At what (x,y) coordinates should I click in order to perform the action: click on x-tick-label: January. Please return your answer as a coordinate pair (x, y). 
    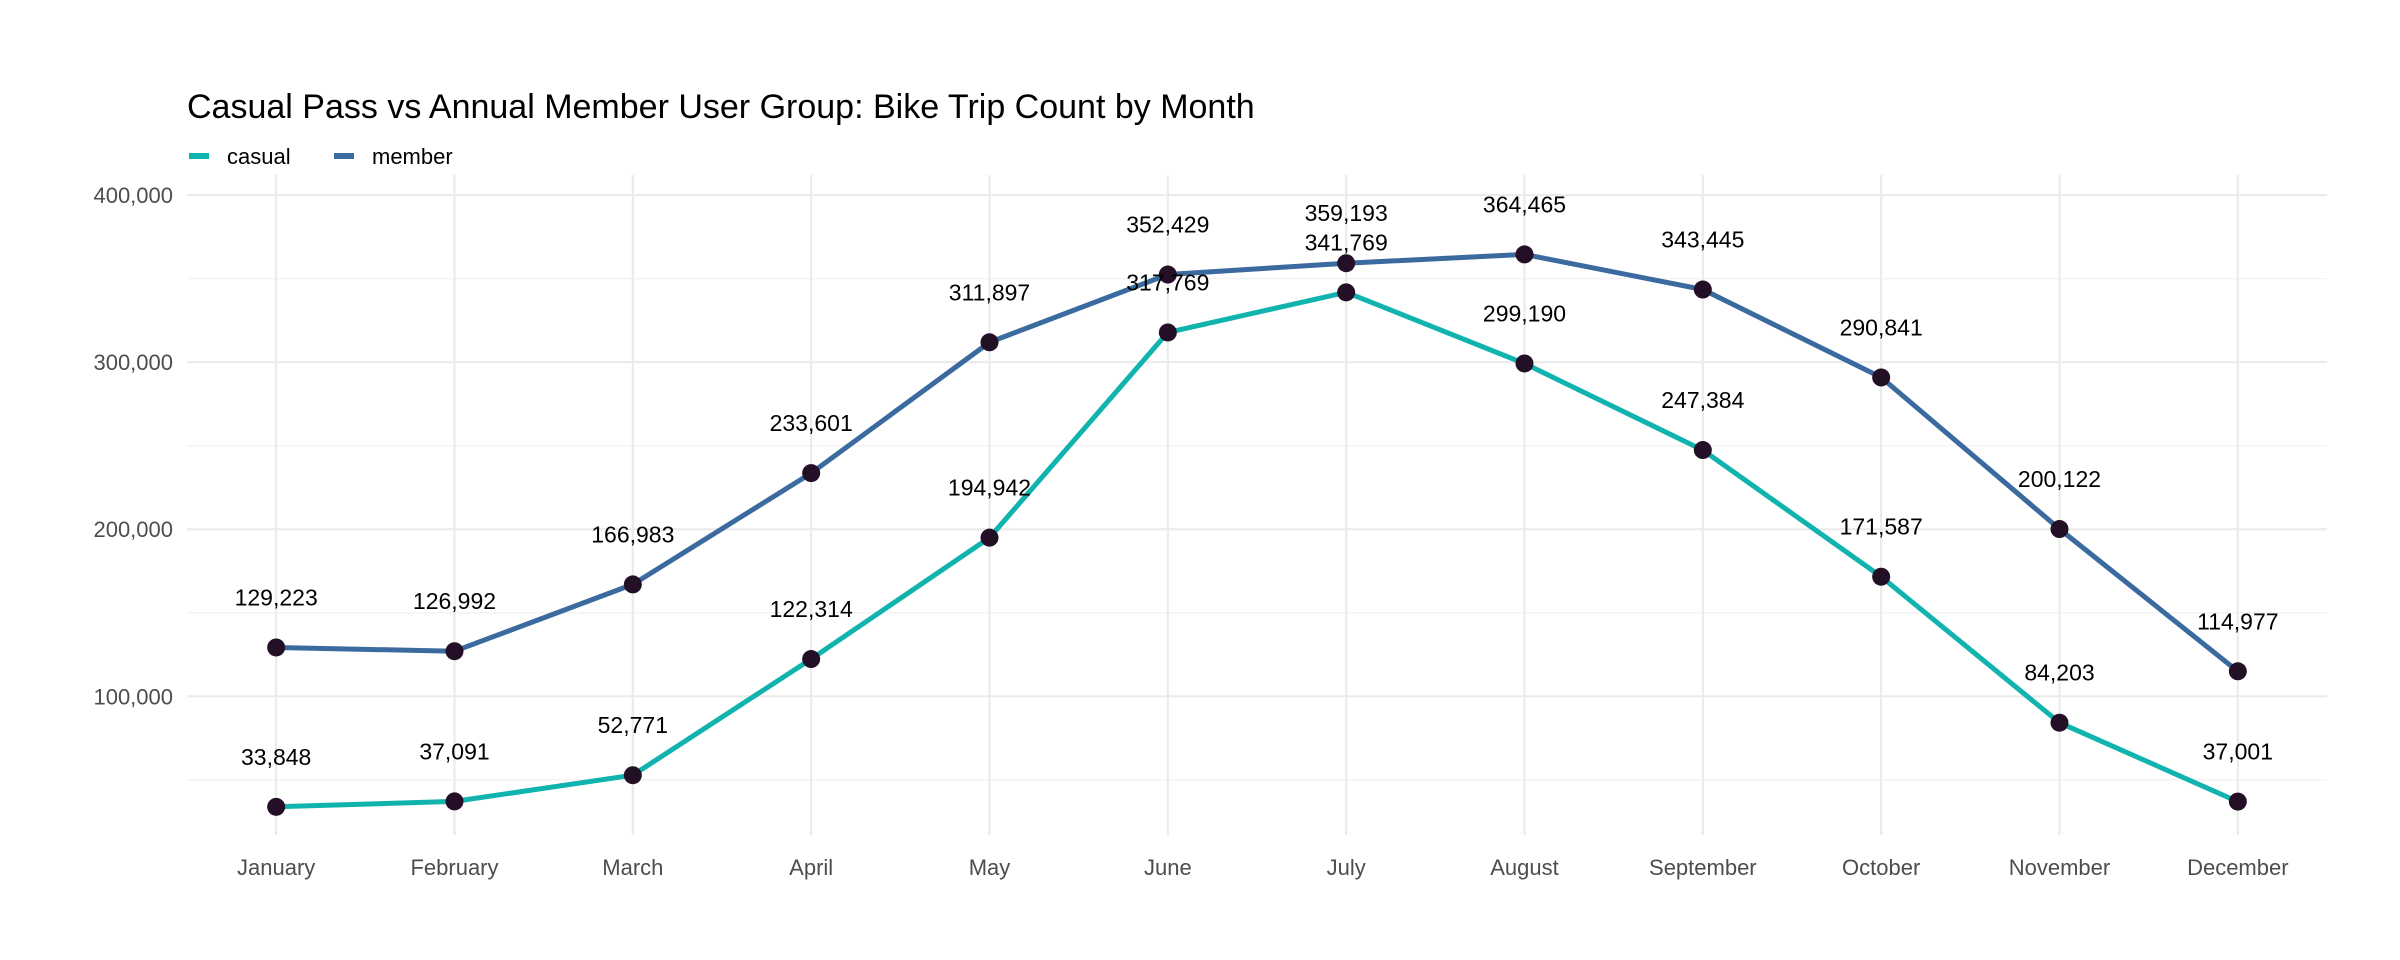
    Looking at the image, I should click on (276, 867).